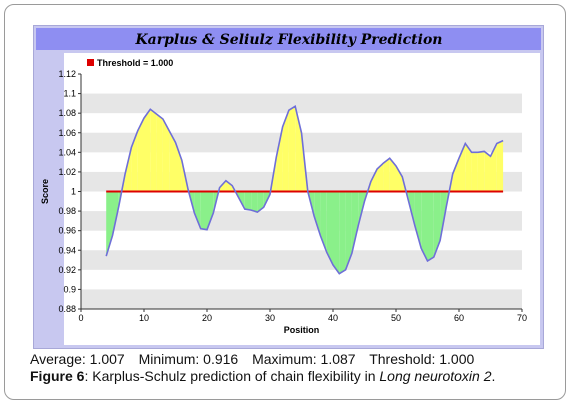 This screenshot has width=572, height=405. Describe the element at coordinates (90, 62) in the screenshot. I see `legend-swatch` at that location.